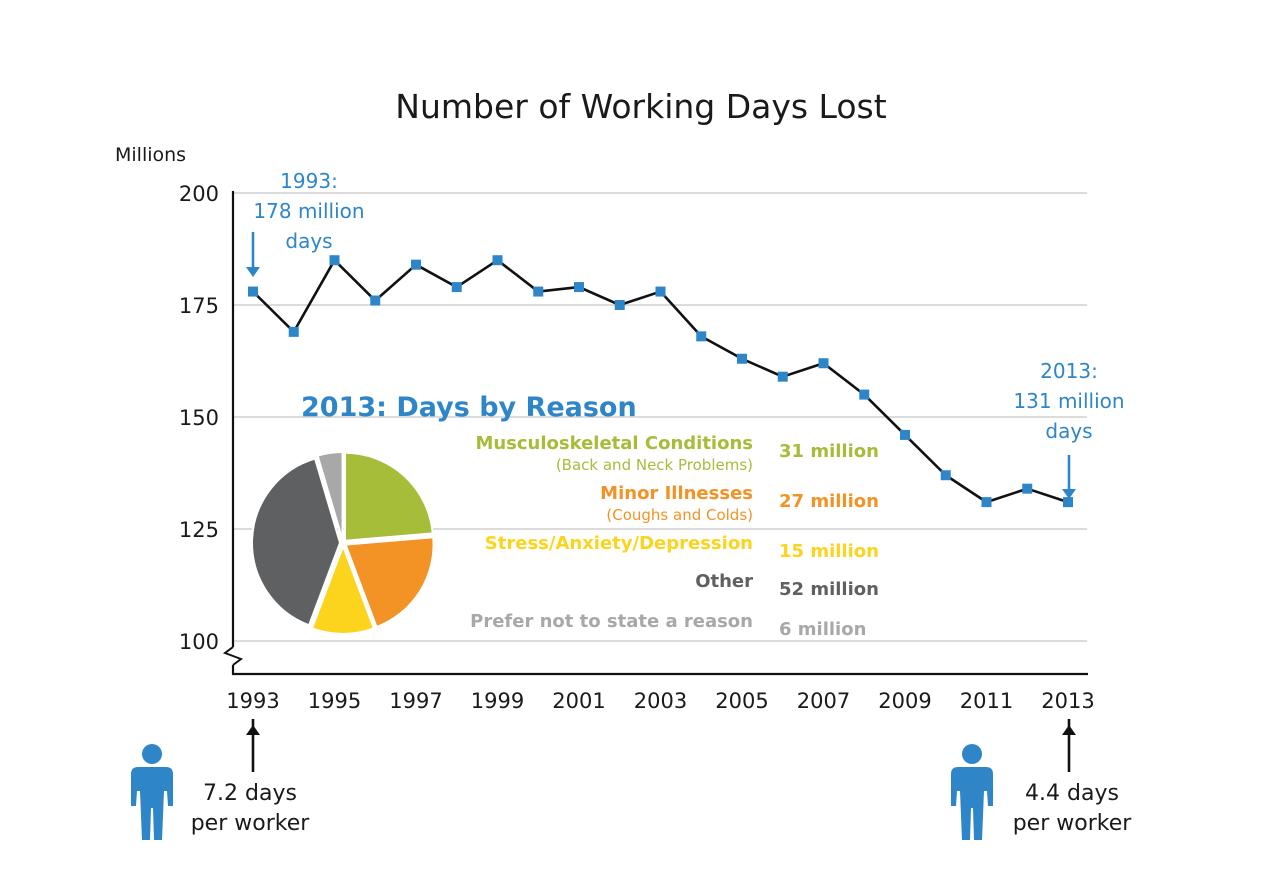  Describe the element at coordinates (538, 291) in the screenshot. I see `data-point-2000` at that location.